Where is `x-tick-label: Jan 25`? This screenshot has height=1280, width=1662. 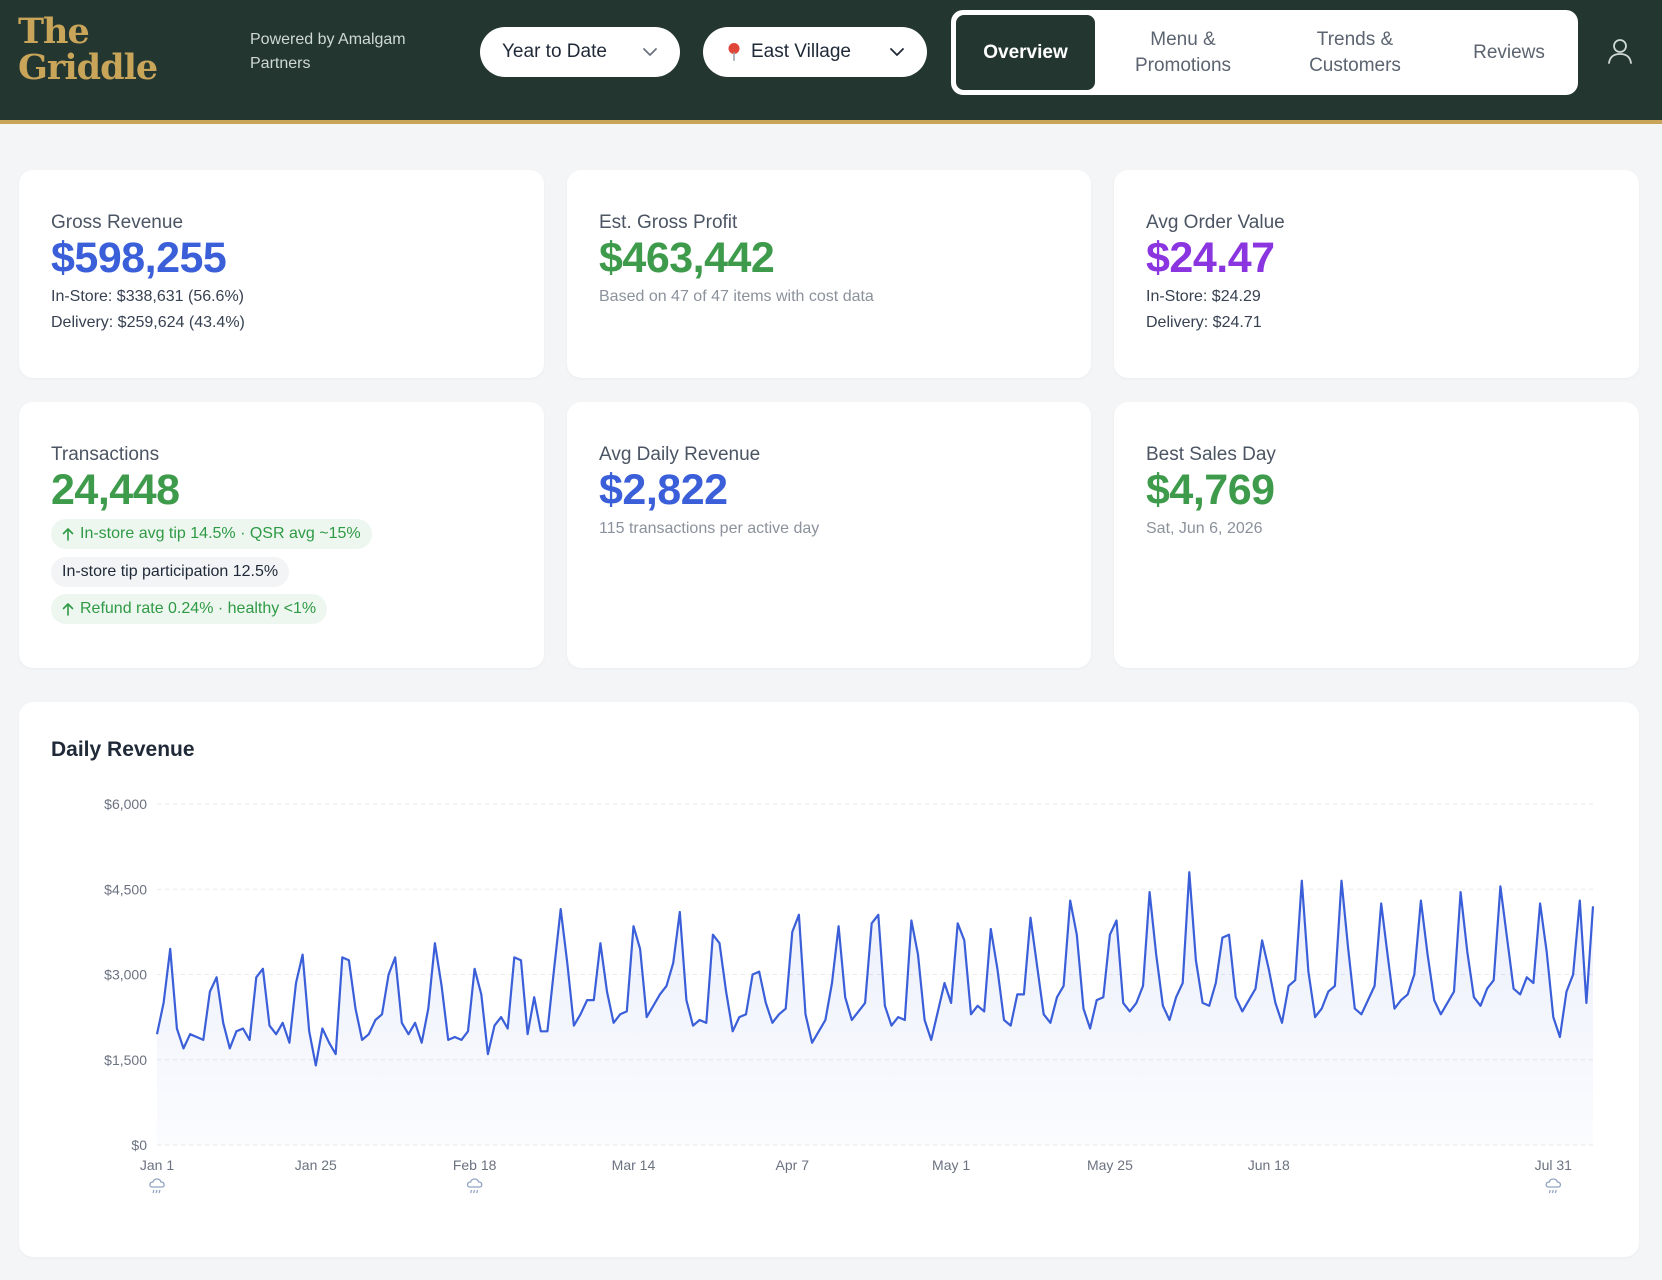 x-tick-label: Jan 25 is located at coordinates (316, 1165).